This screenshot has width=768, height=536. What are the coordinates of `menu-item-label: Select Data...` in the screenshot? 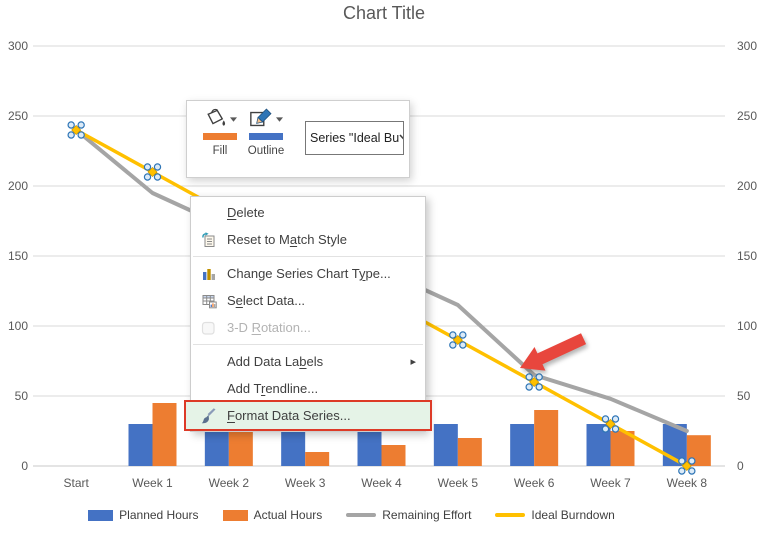 It's located at (266, 300).